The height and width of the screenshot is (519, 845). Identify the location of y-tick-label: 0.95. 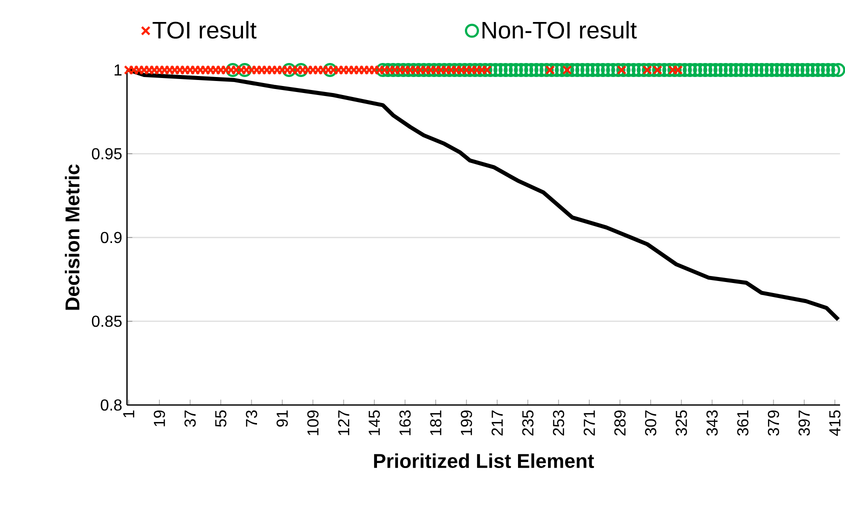
(107, 154).